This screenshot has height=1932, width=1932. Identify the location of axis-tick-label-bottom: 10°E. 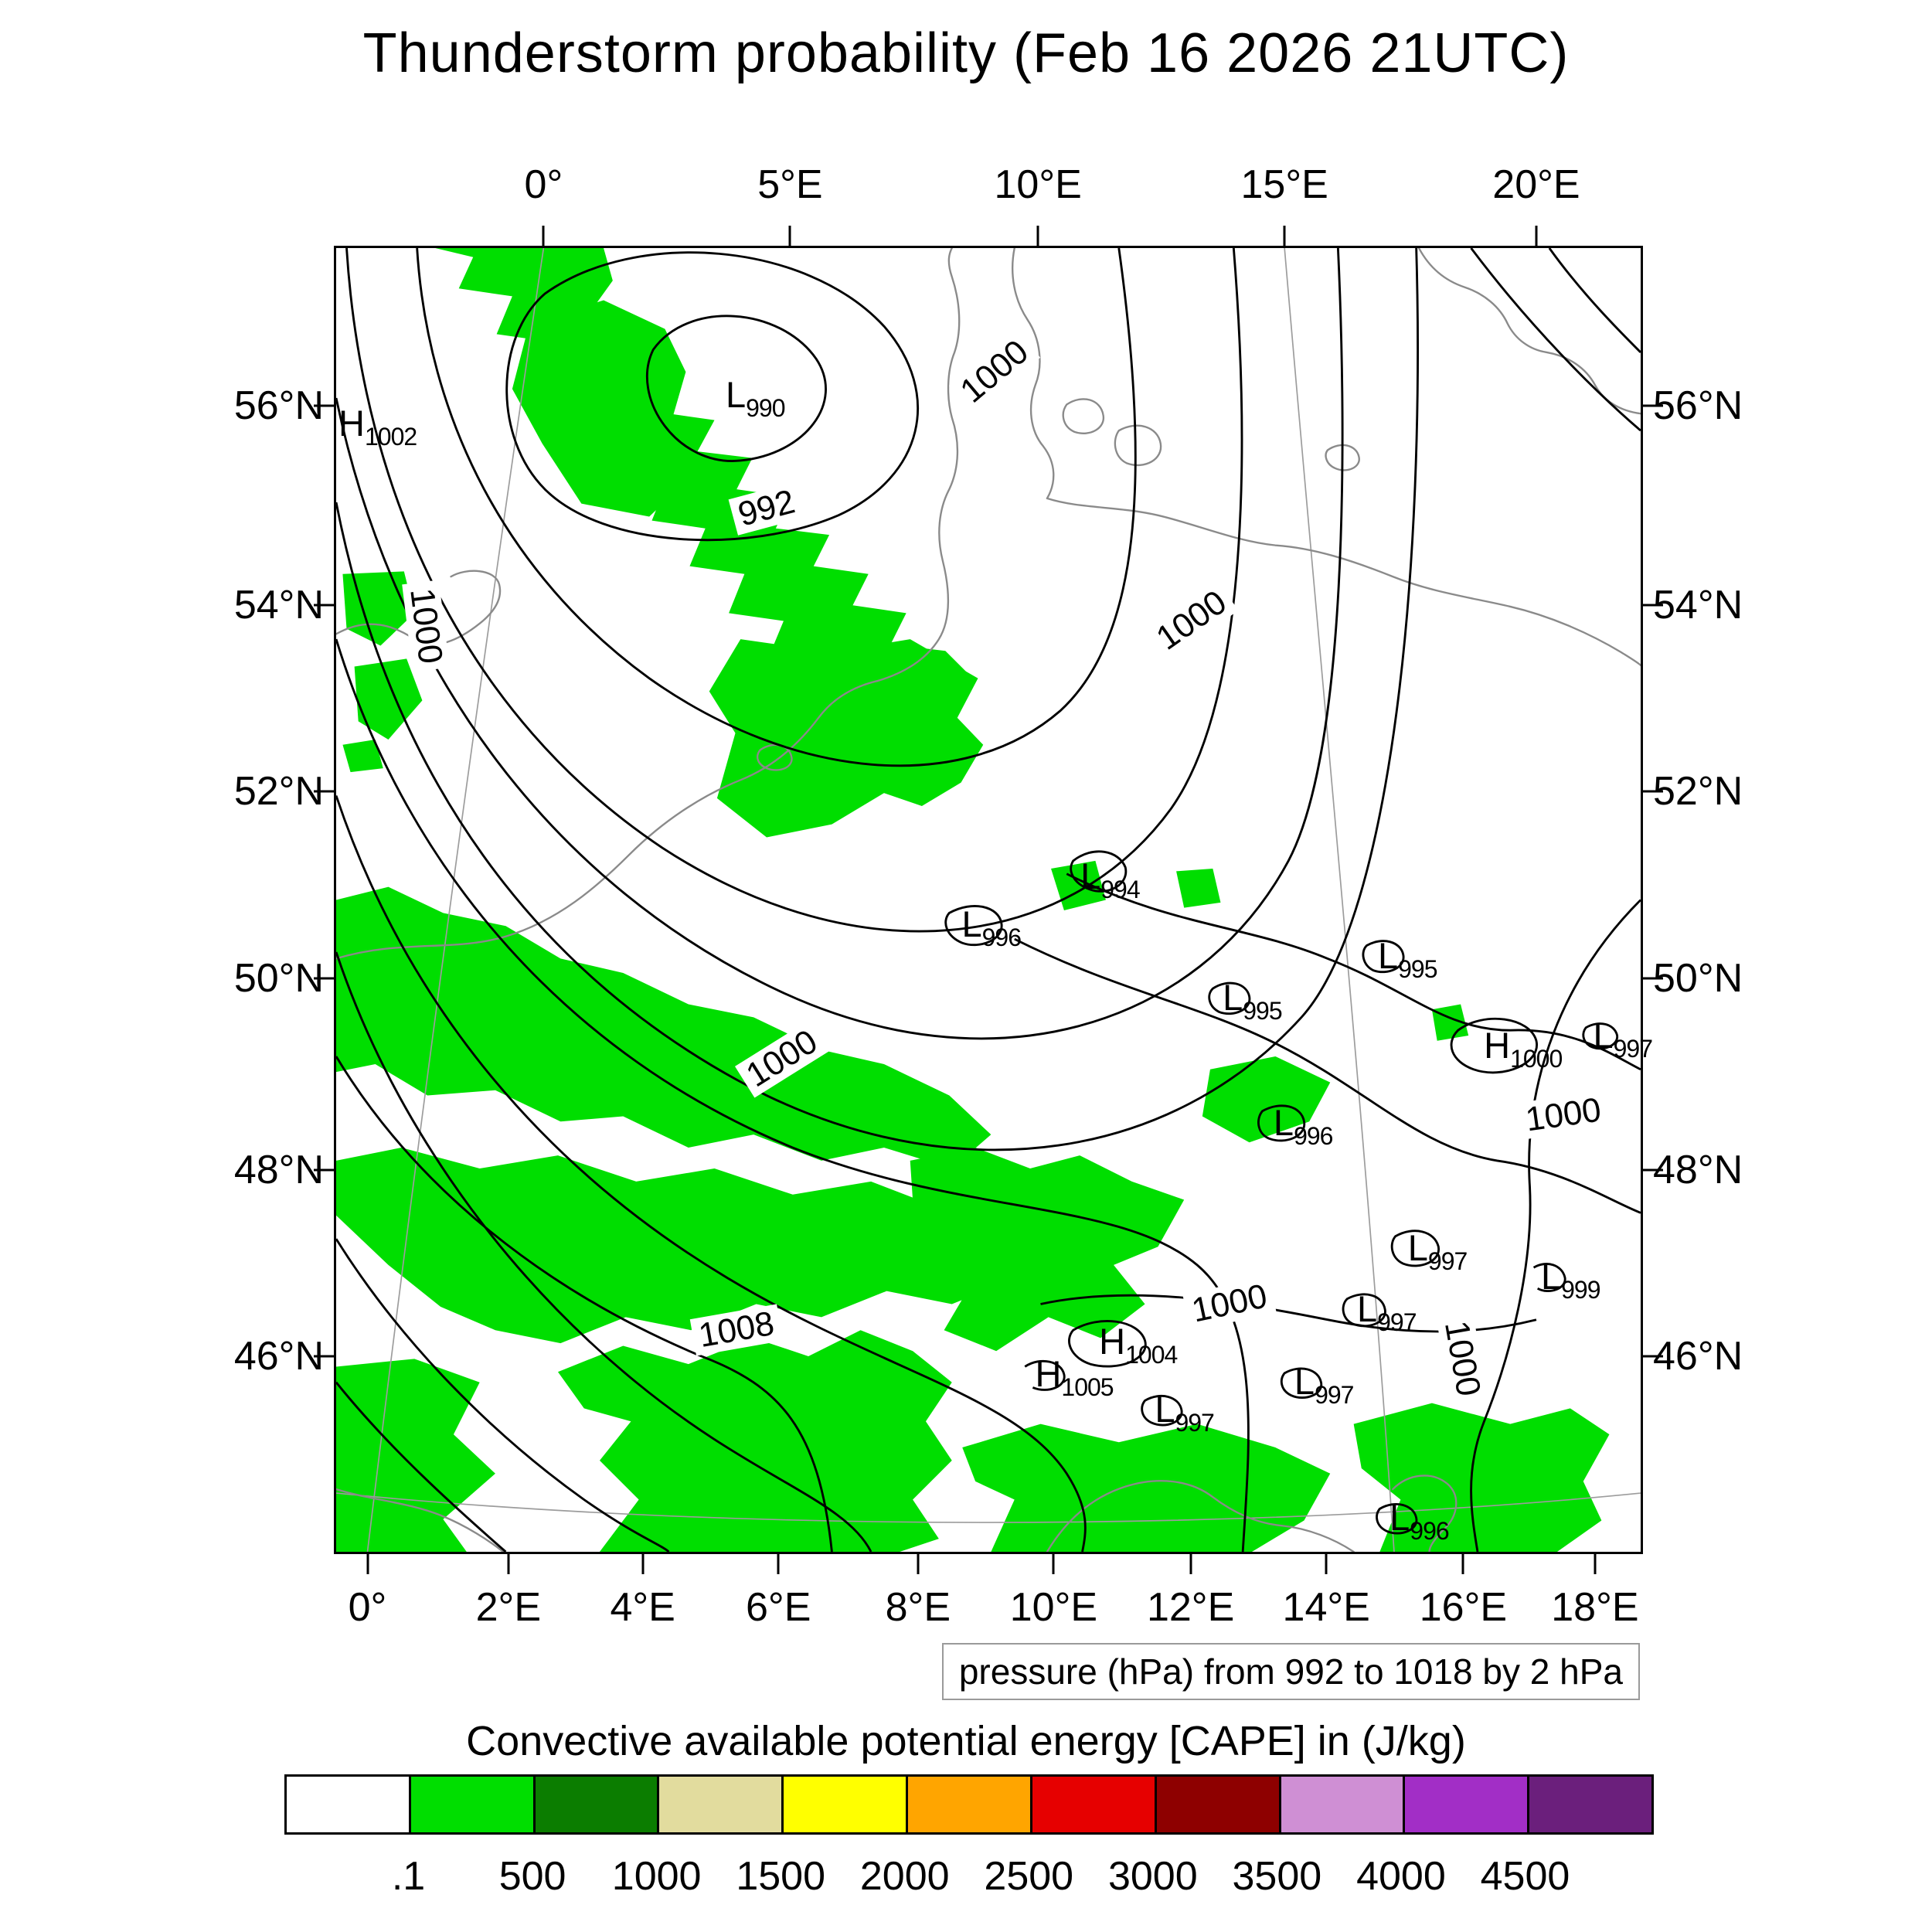
(1054, 1608).